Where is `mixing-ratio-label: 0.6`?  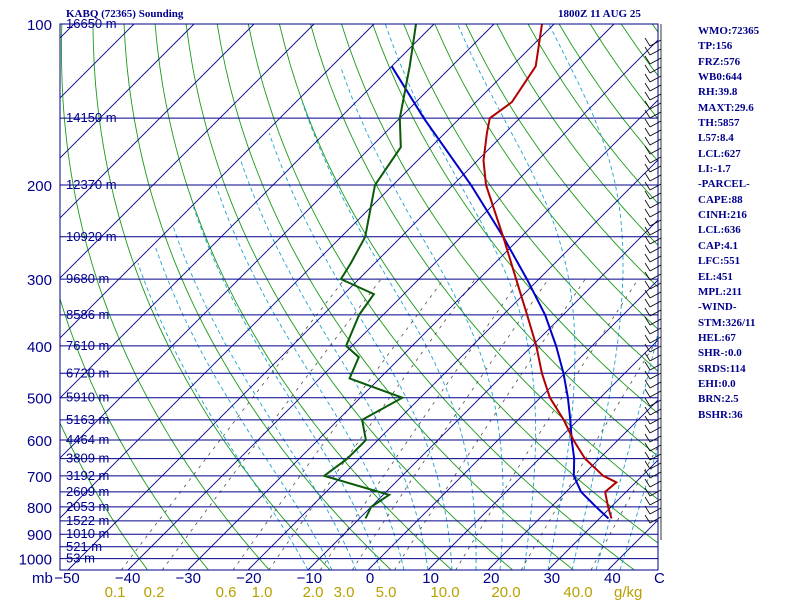 mixing-ratio-label: 0.6 is located at coordinates (226, 592).